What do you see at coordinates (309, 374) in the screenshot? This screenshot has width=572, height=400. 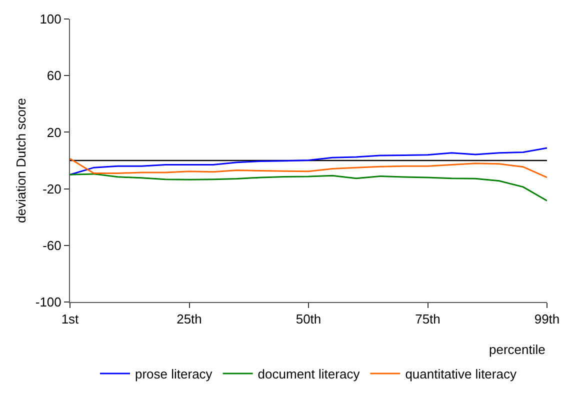 I see `legend-label: document literacy` at bounding box center [309, 374].